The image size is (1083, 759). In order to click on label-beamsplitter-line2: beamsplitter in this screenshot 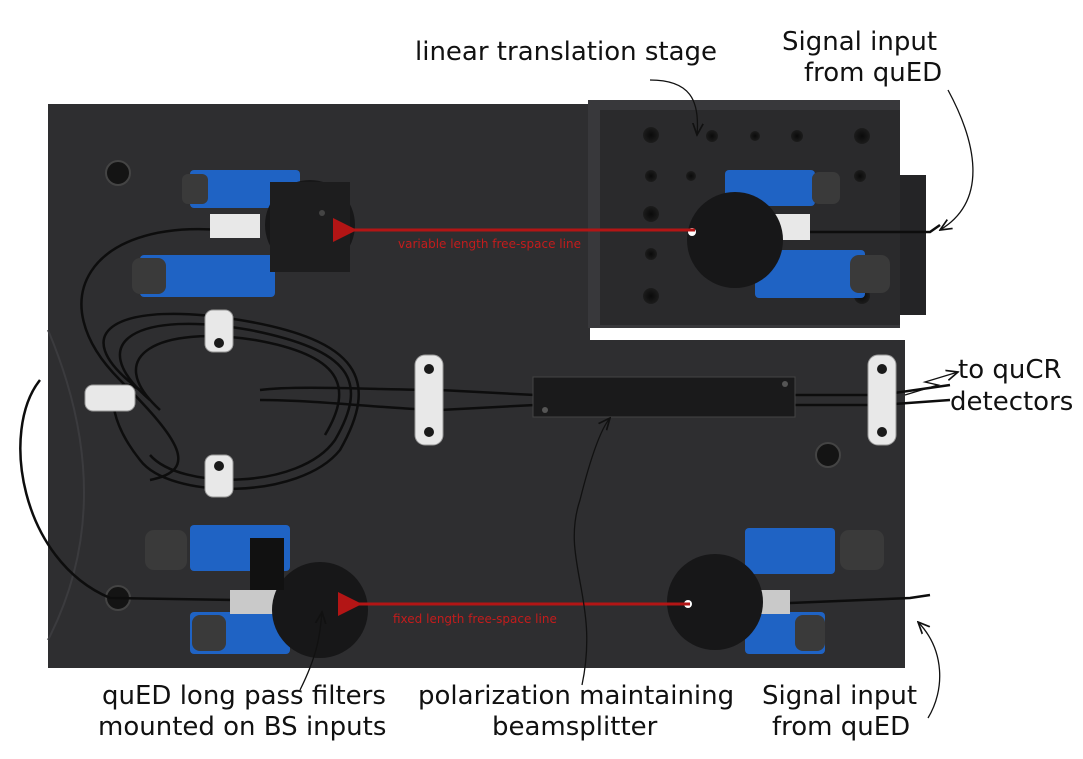, I will do `click(575, 727)`.